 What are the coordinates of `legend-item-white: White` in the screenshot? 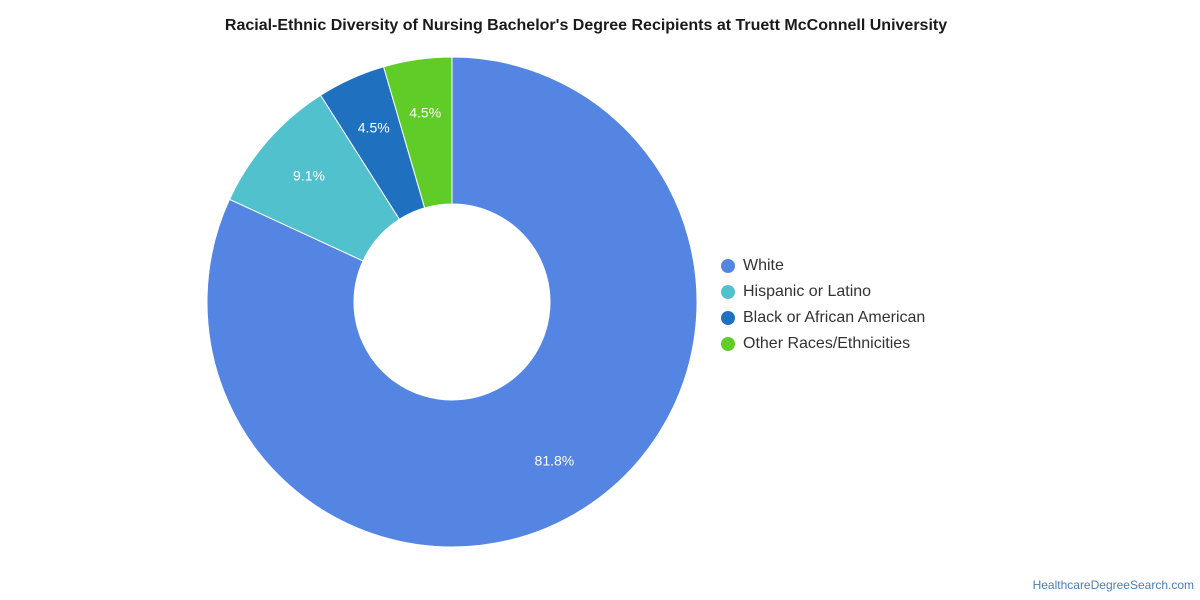 It's located at (823, 266).